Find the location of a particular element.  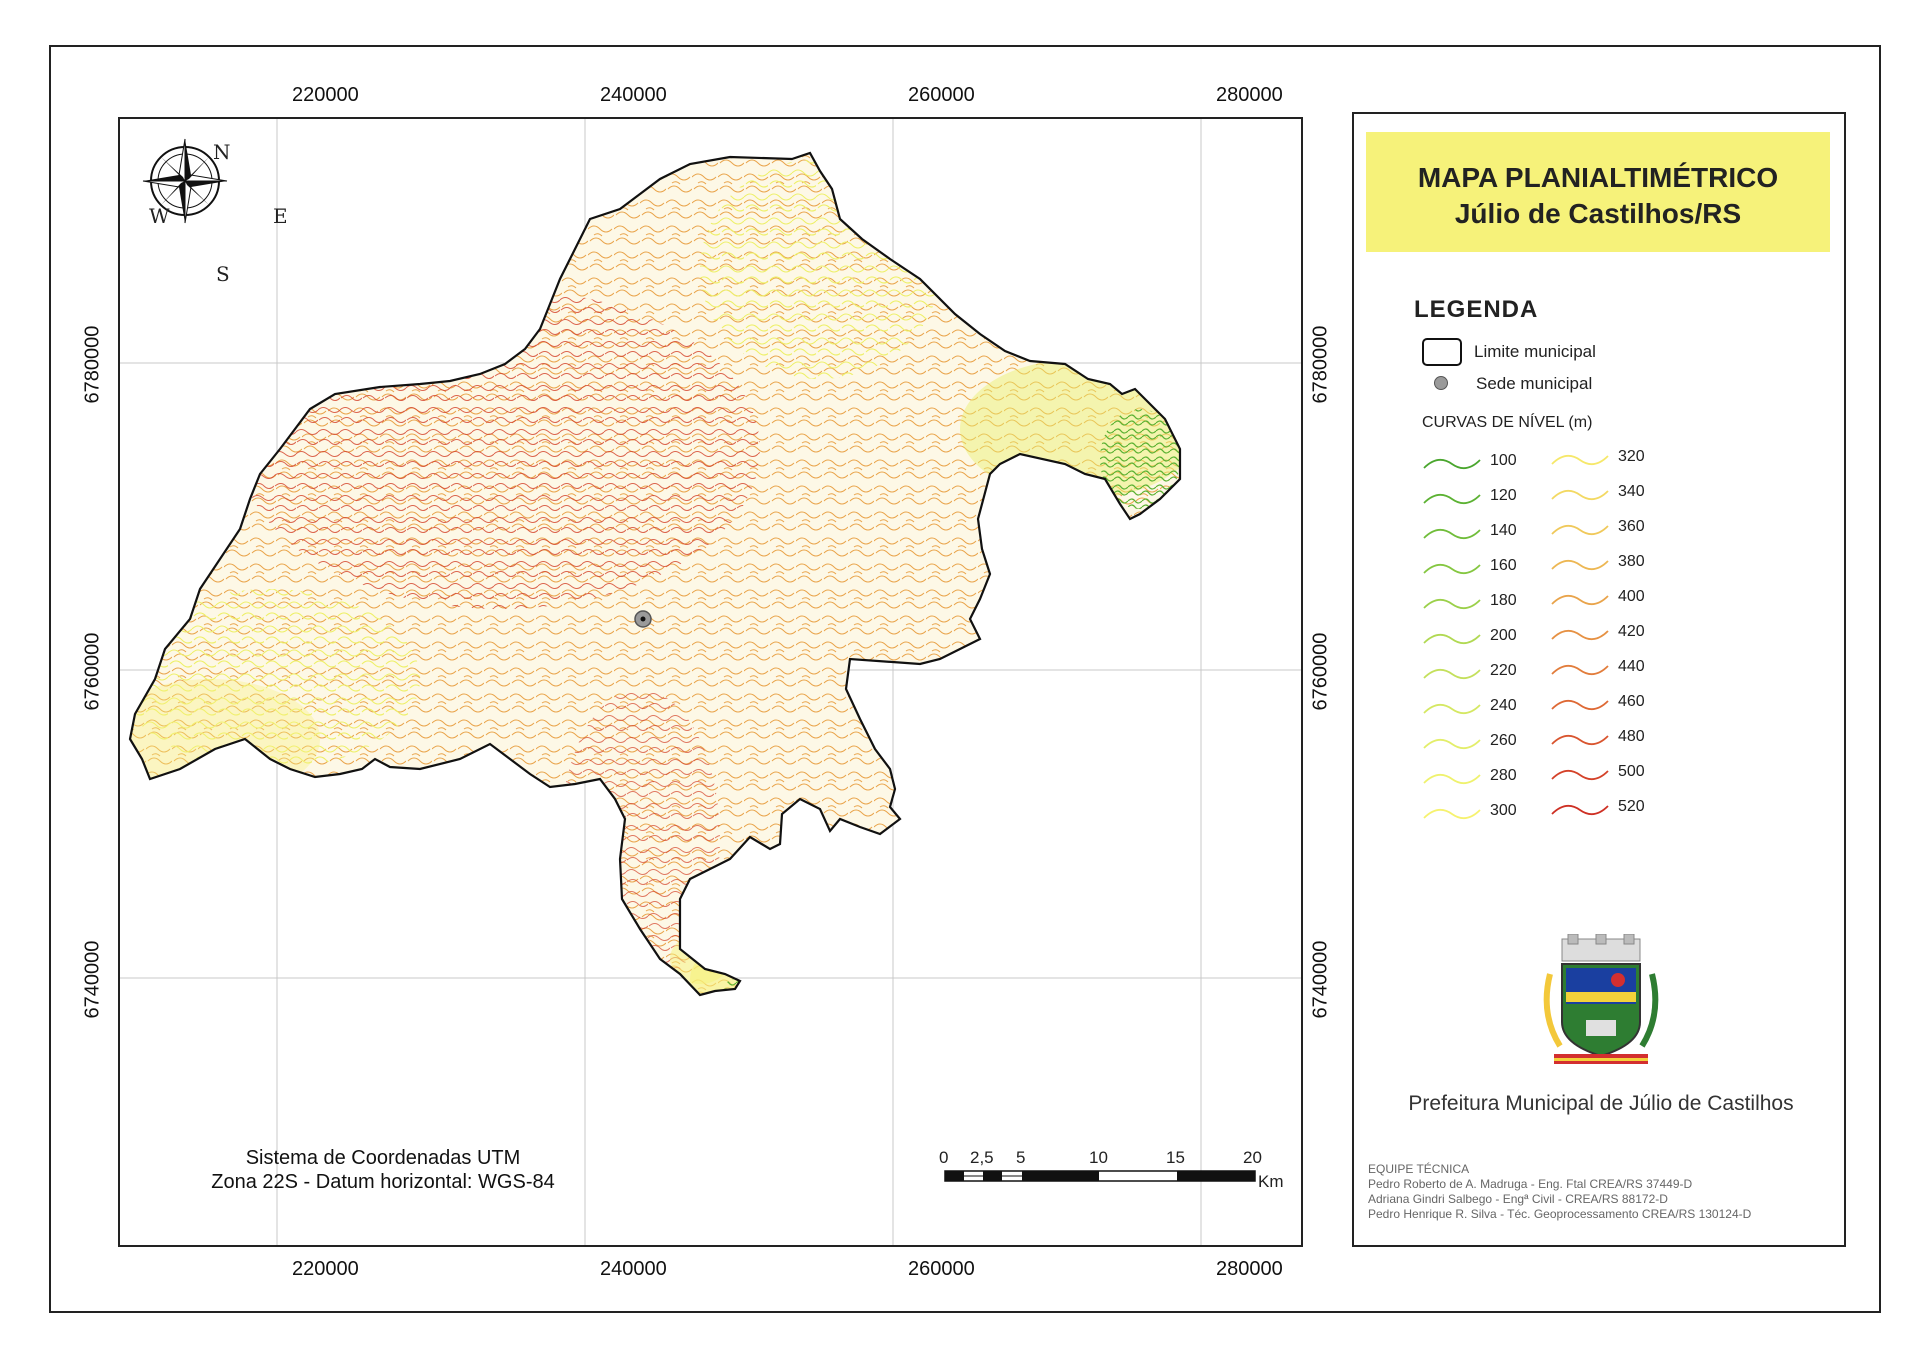

contour-legend-swatches is located at coordinates (1516, 637).